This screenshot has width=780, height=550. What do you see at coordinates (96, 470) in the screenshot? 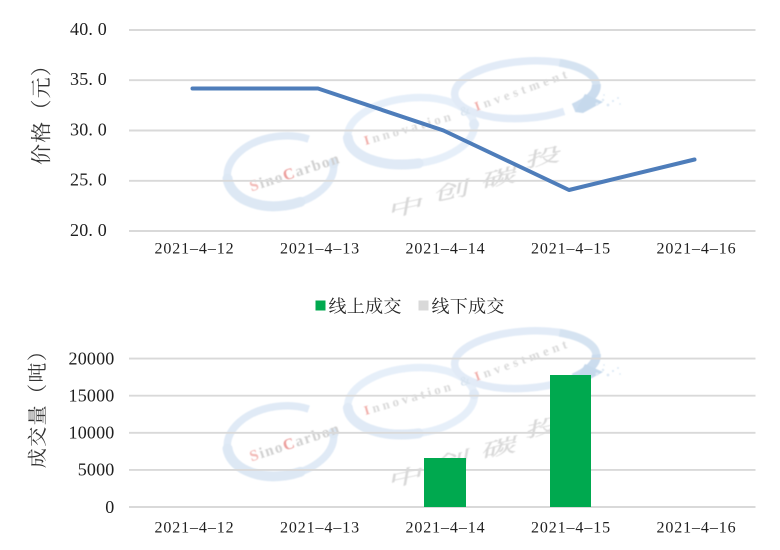
I see `svg-text: 5000` at bounding box center [96, 470].